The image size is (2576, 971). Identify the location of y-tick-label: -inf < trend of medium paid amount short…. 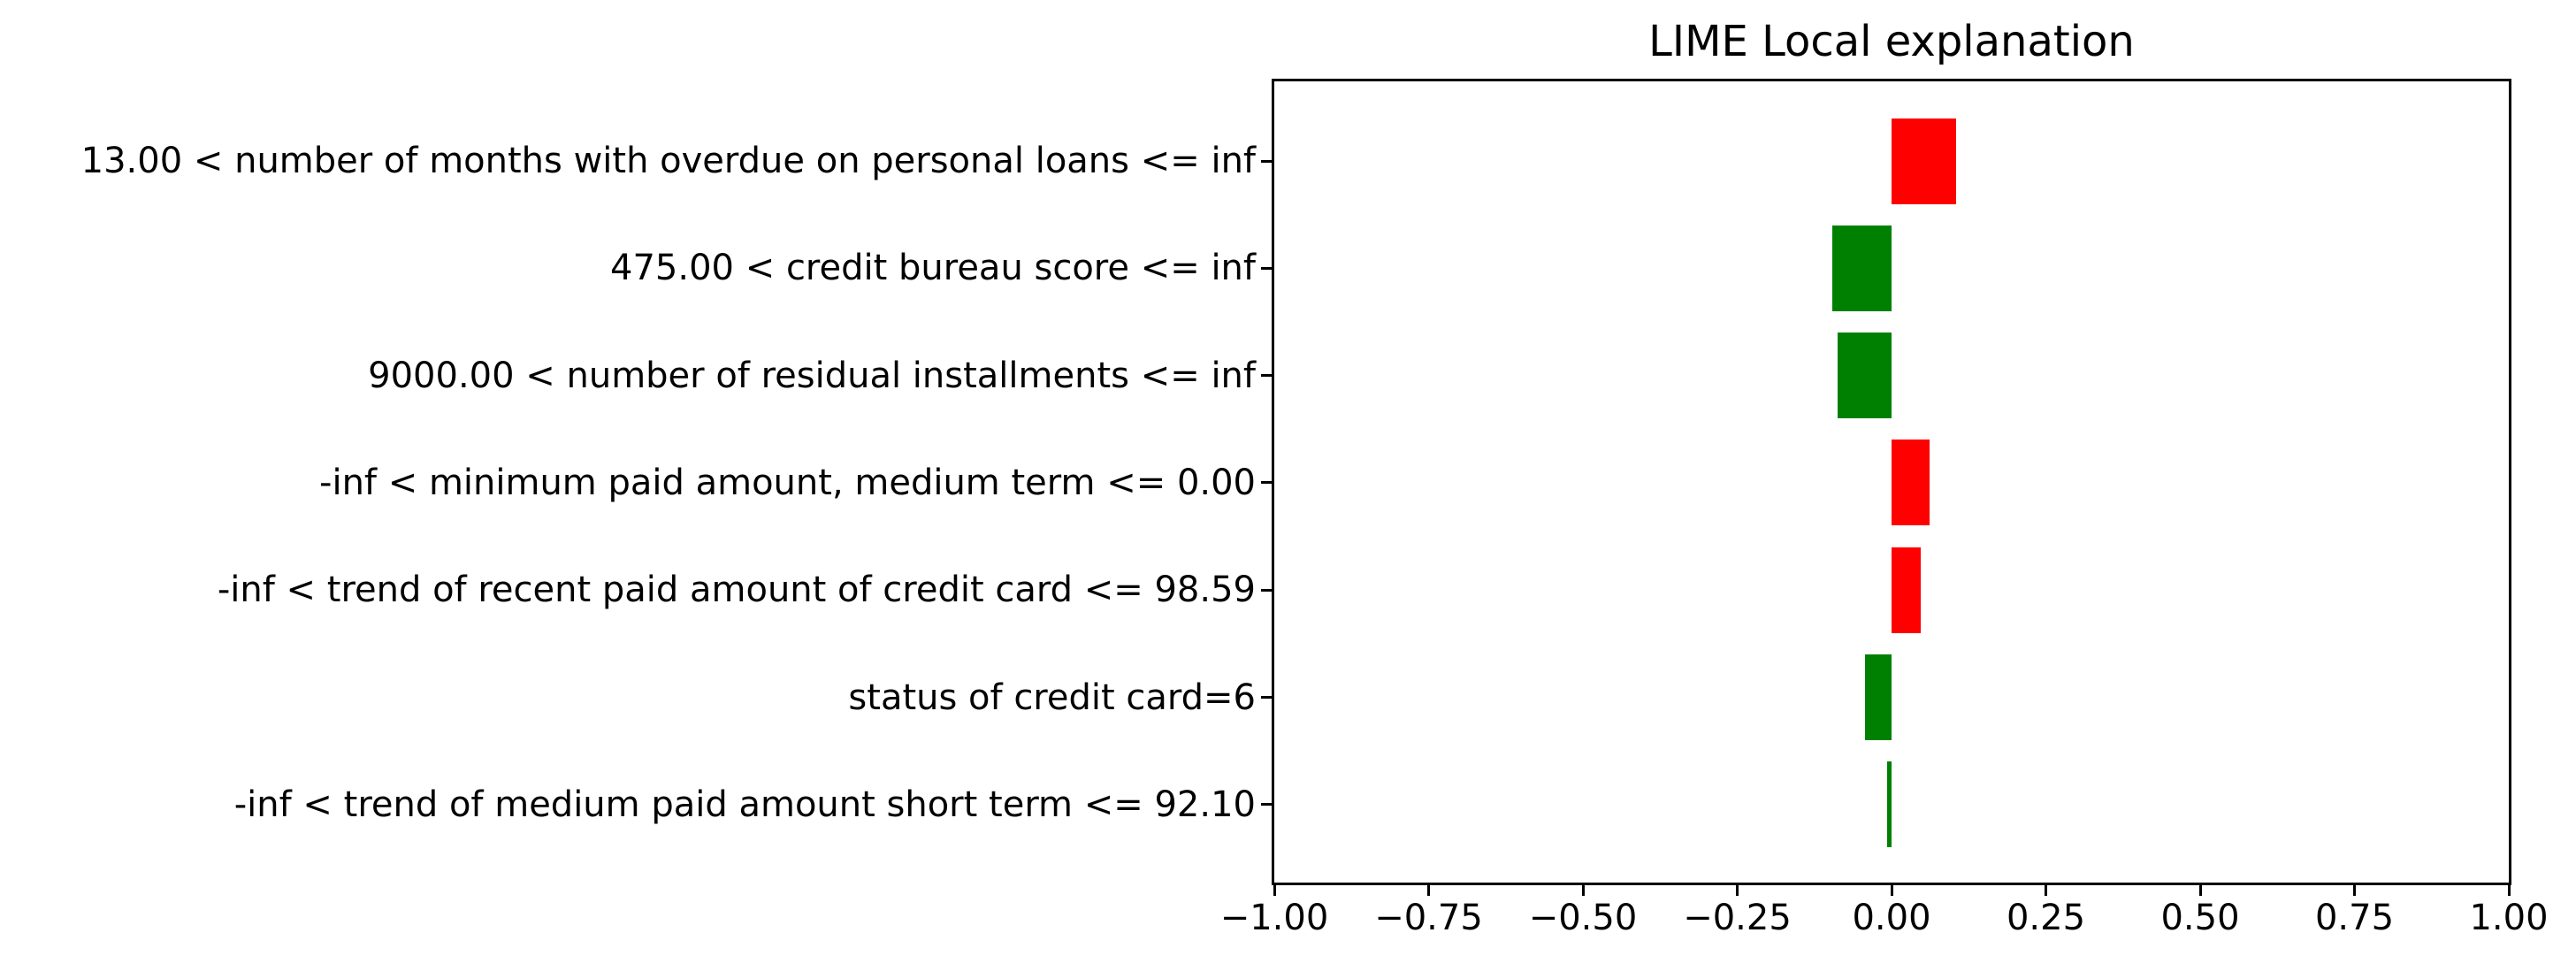
(744, 804).